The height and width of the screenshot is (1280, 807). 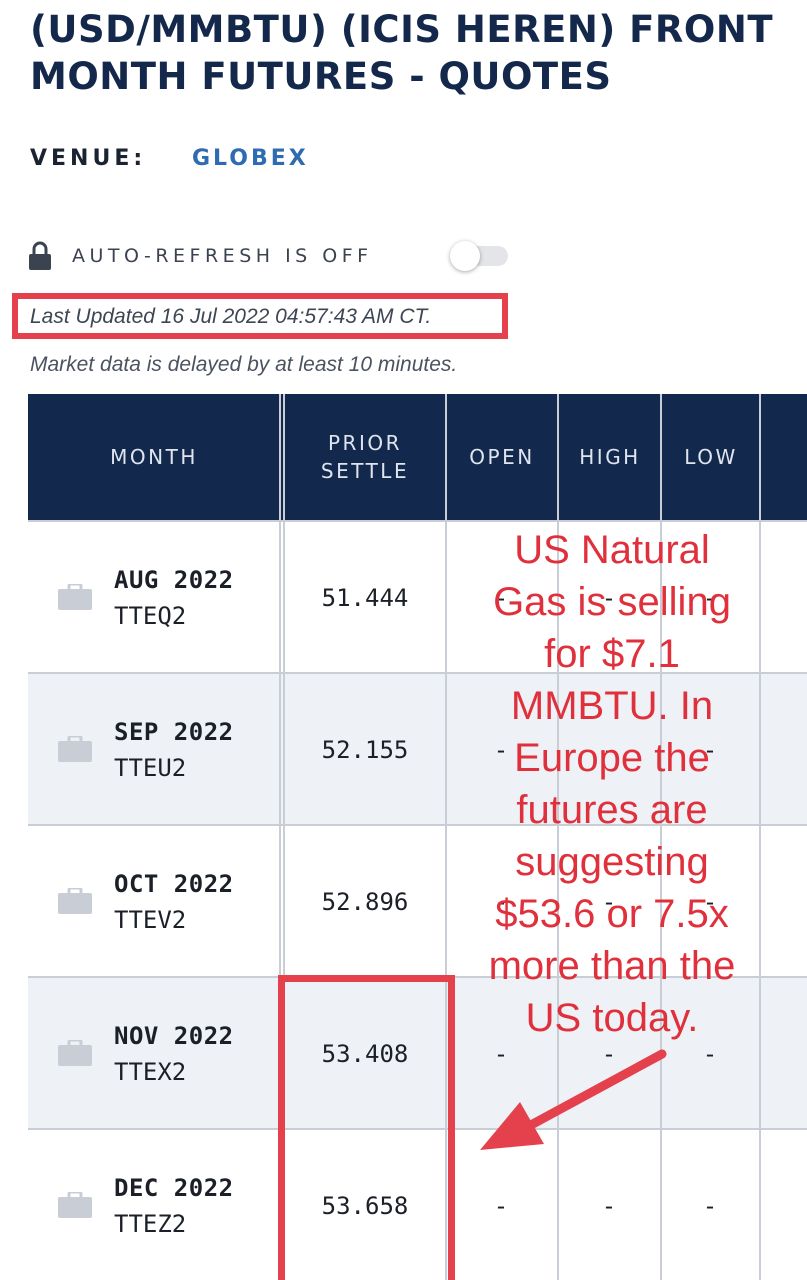 What do you see at coordinates (222, 256) in the screenshot?
I see `auto-refresh-label: AUTO-REFRESH IS OFF` at bounding box center [222, 256].